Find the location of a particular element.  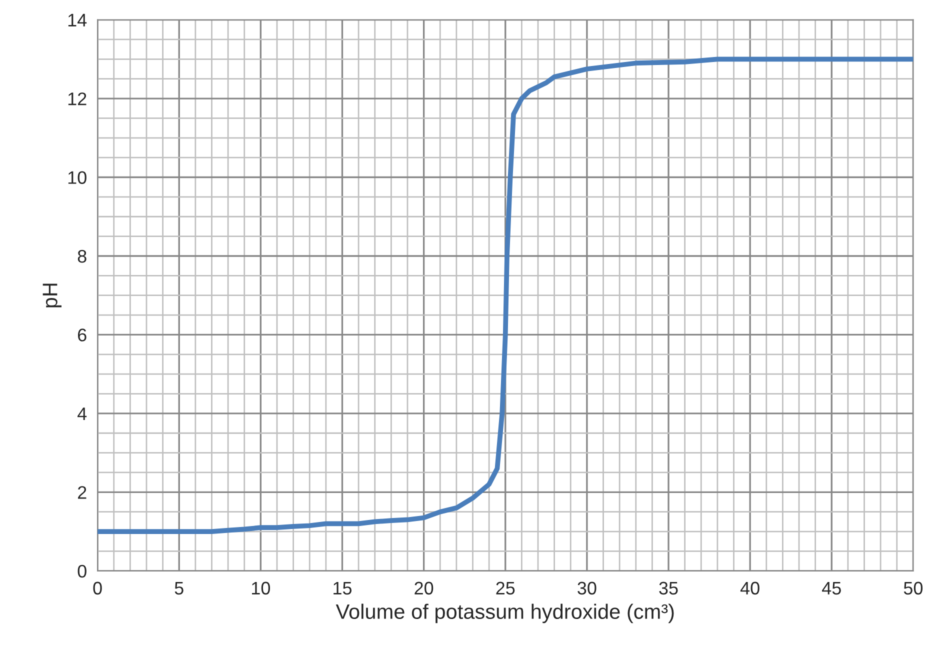

x-tick-label: 10 is located at coordinates (261, 588).